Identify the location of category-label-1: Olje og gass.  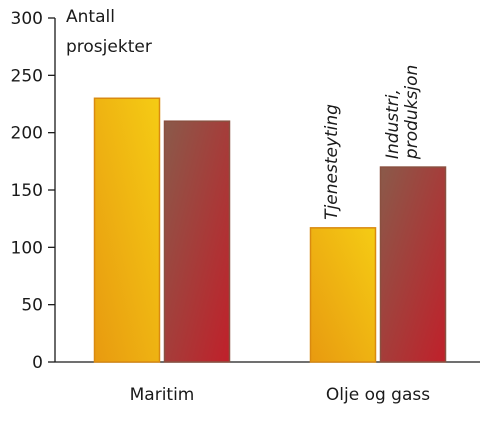
(378, 395).